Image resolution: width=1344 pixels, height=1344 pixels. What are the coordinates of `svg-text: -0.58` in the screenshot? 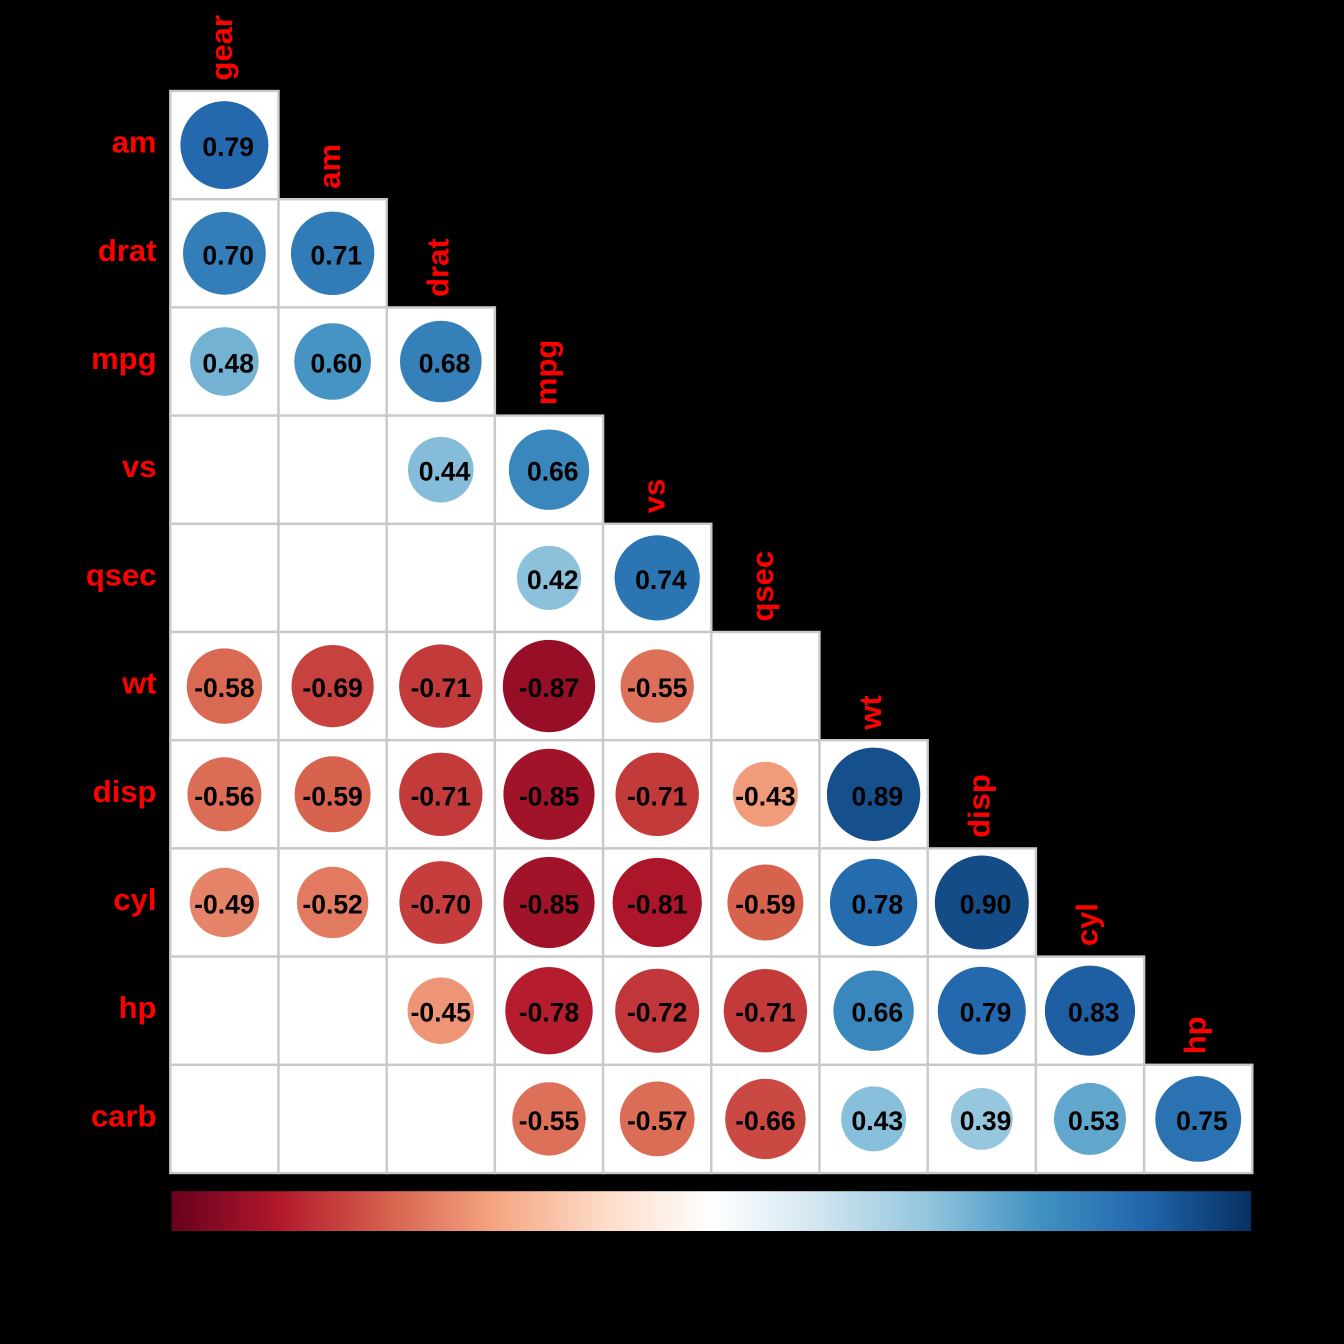 It's located at (224, 688).